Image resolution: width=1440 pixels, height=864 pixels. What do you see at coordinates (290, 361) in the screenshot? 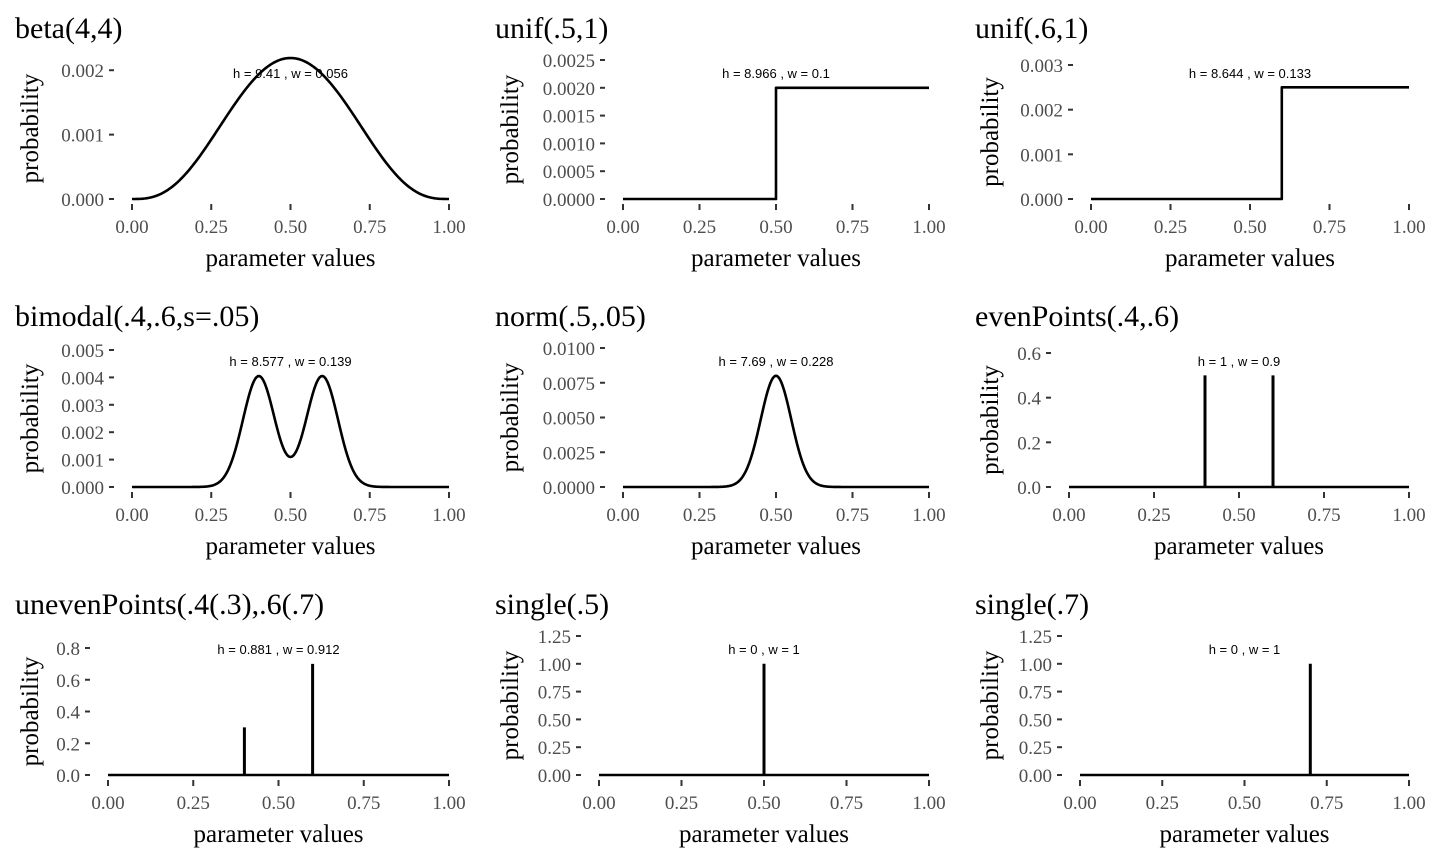
I see `hw-annotation: h = 8.577 , w = 0.139` at bounding box center [290, 361].